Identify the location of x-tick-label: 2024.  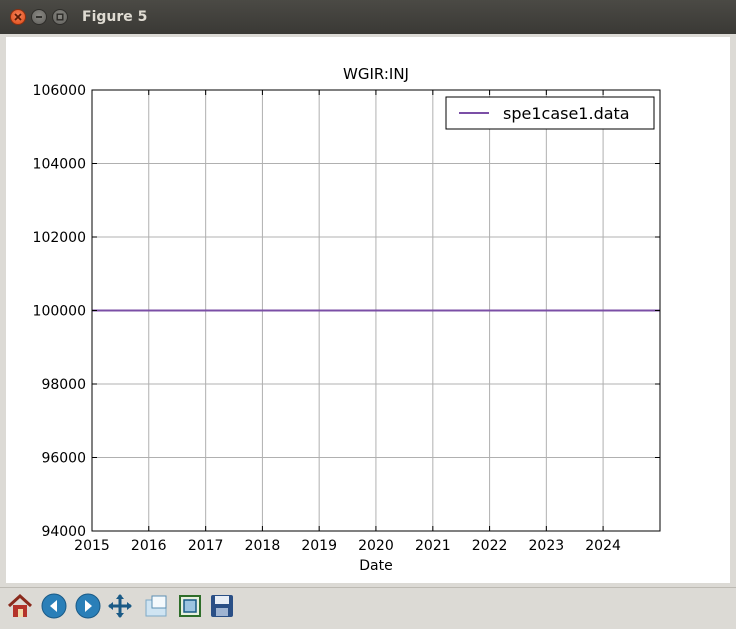
(603, 546).